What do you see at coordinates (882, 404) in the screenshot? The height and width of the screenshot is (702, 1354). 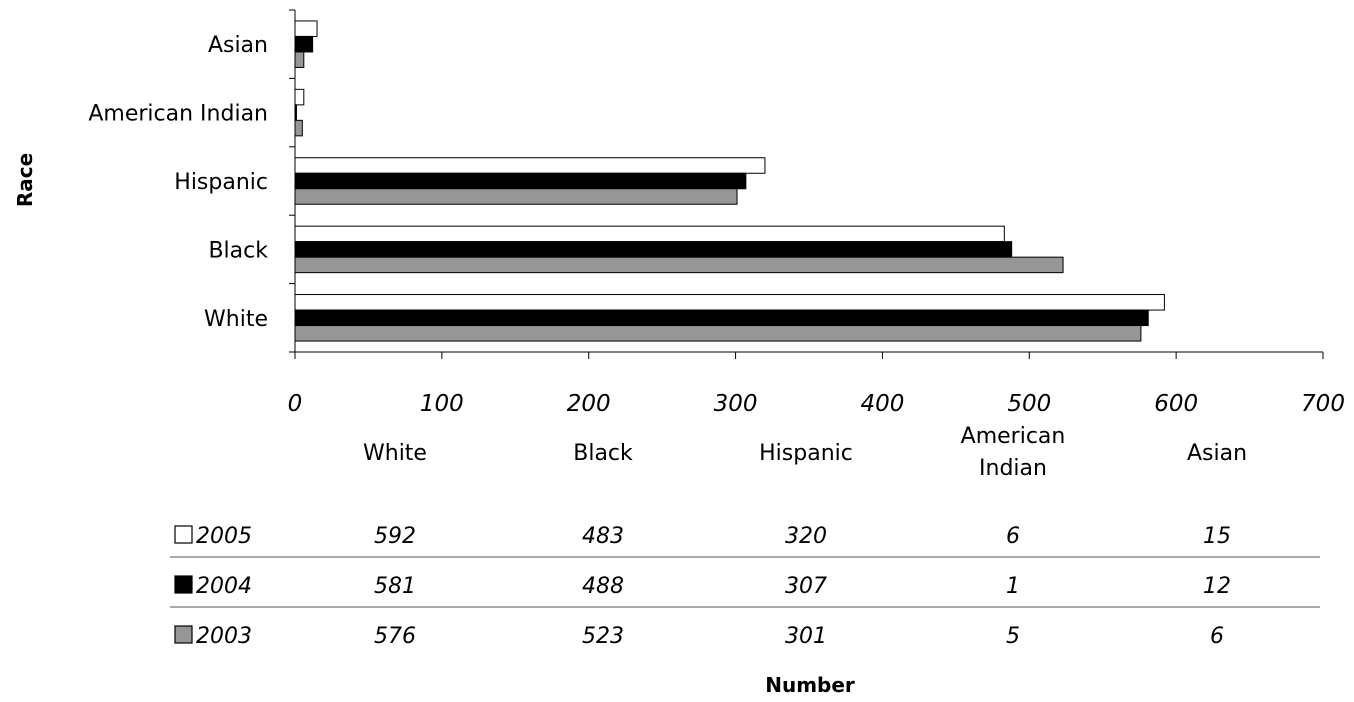 I see `x-tick-label: 400` at bounding box center [882, 404].